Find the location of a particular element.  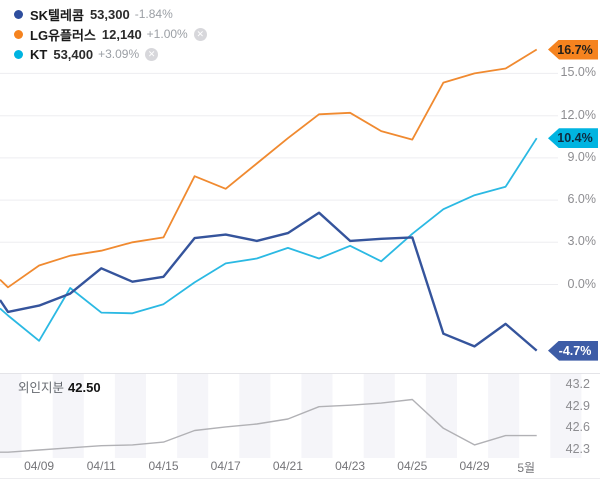

sub-y-tick: 42.6 is located at coordinates (577, 427).